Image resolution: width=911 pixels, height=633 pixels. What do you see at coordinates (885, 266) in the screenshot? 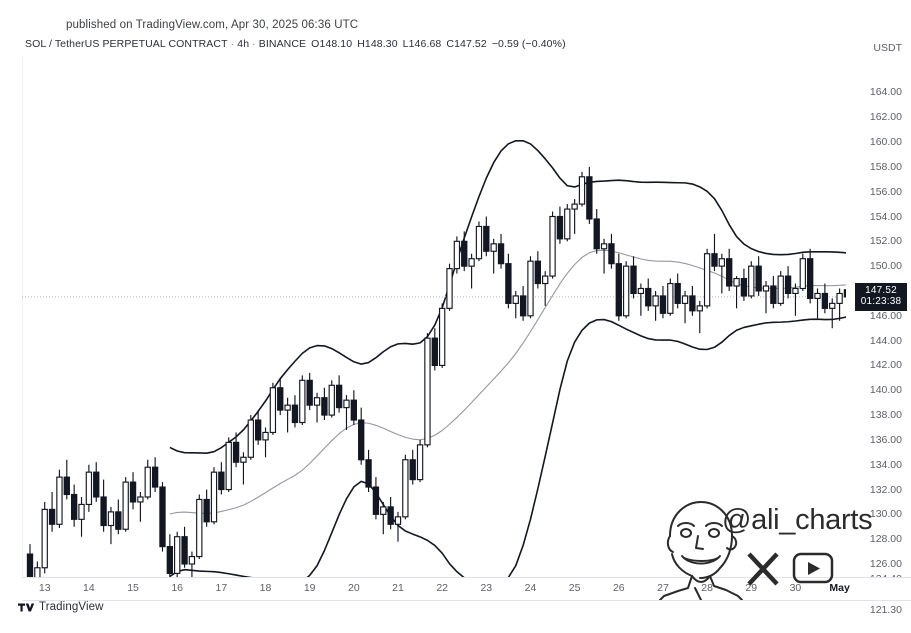
I see `price-tick: 150.00` at bounding box center [885, 266].